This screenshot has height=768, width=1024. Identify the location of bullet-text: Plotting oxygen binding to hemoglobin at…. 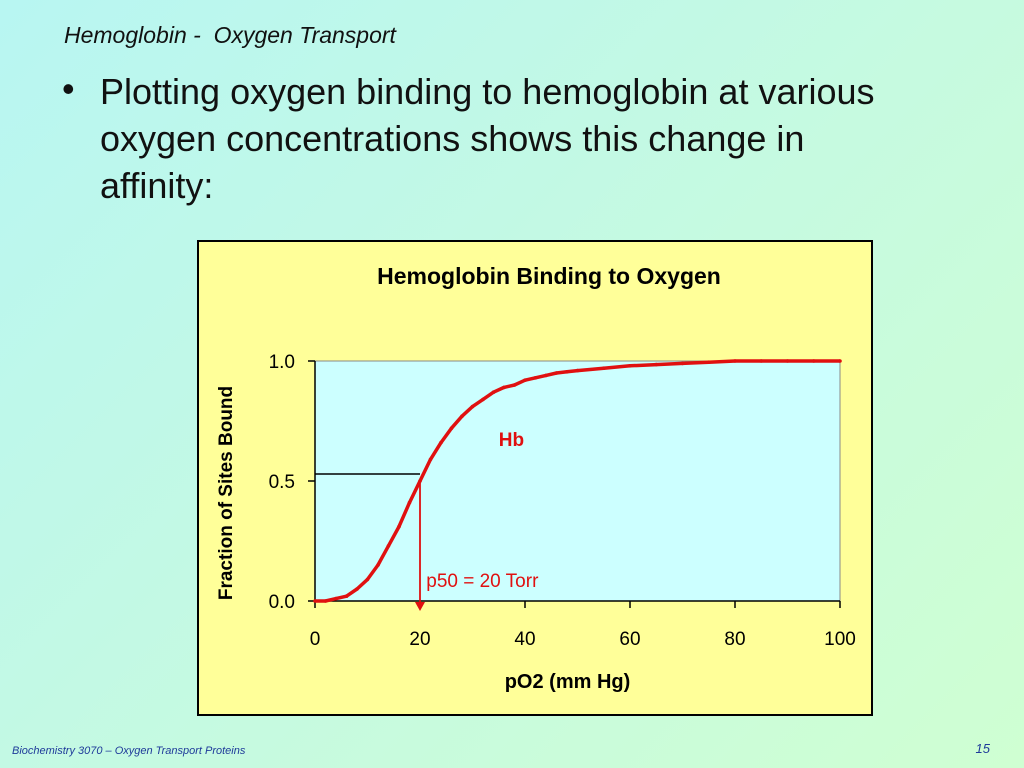
(487, 138).